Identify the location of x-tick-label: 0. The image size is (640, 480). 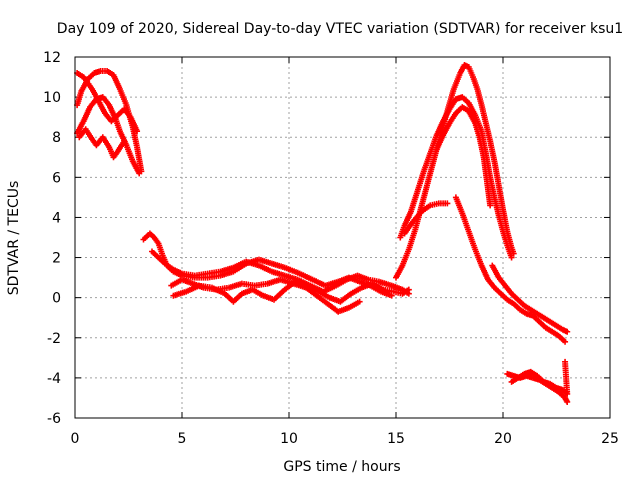
(75, 439).